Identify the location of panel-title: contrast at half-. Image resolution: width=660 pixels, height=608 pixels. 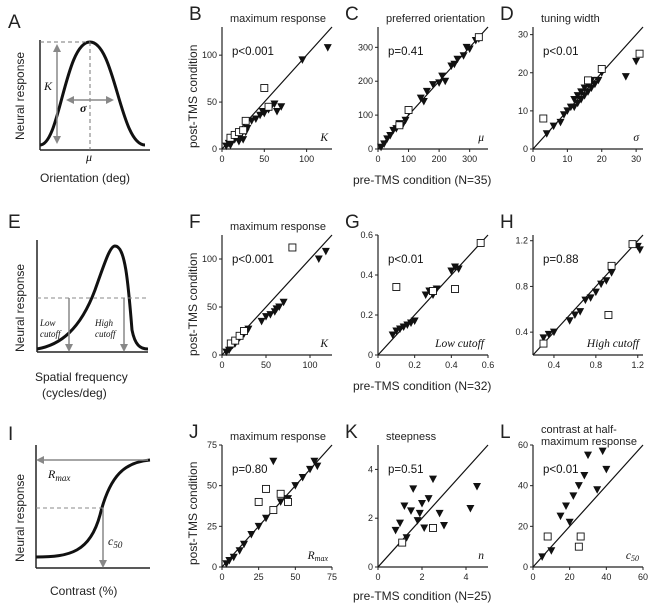
(579, 430).